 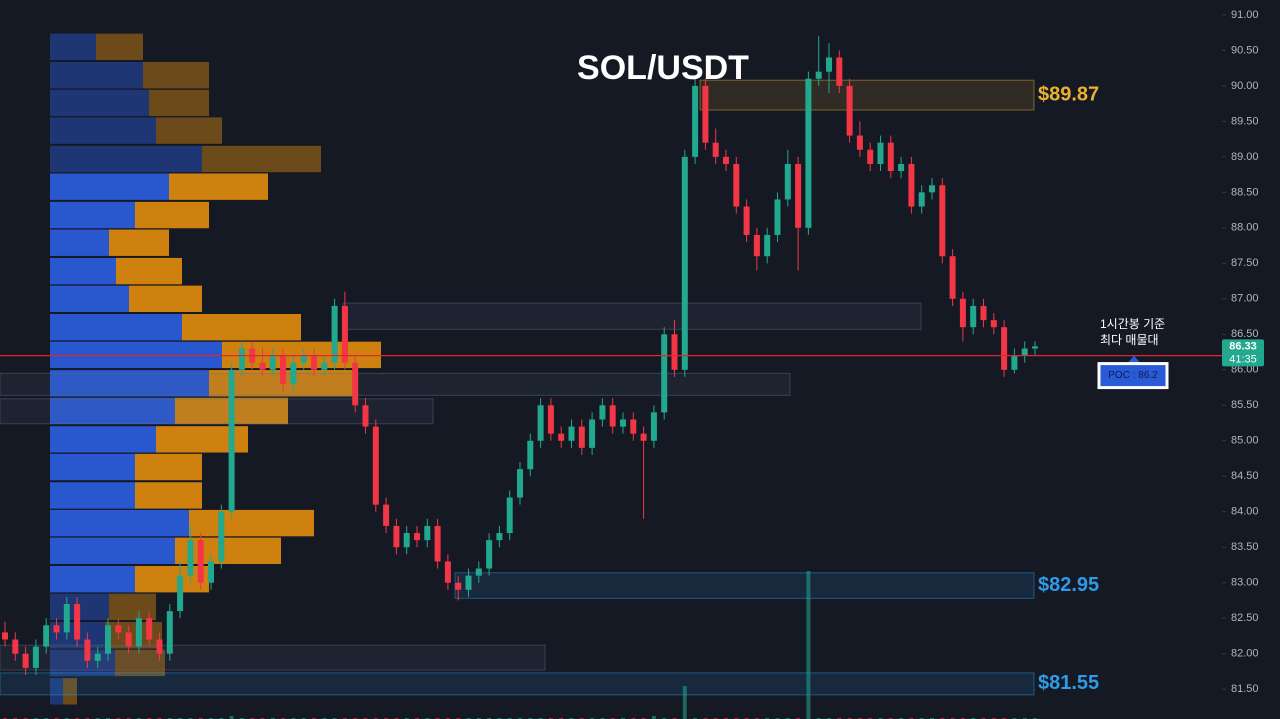 What do you see at coordinates (1245, 86) in the screenshot?
I see `y-tick-label: 90.00` at bounding box center [1245, 86].